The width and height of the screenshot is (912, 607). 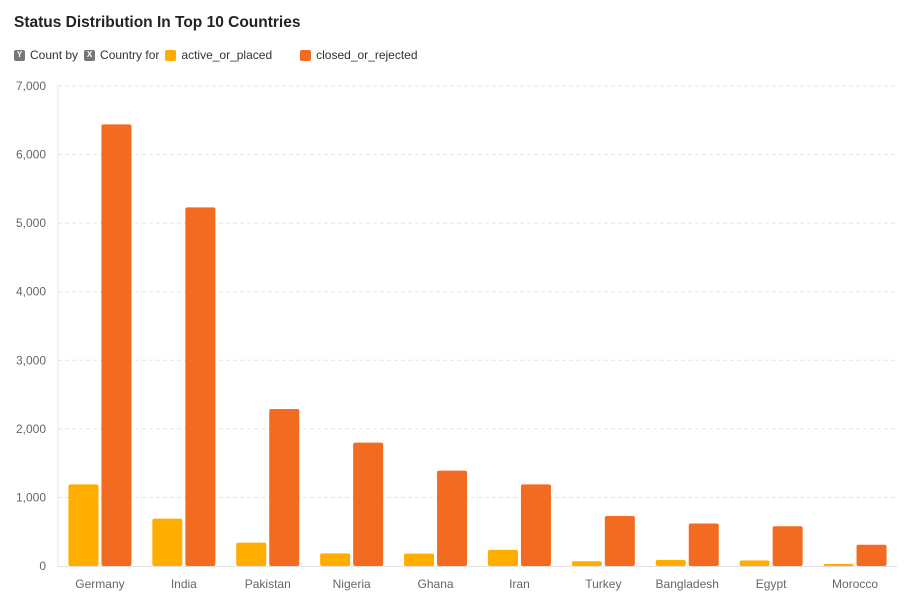 What do you see at coordinates (31, 360) in the screenshot?
I see `y-tick-label: 3,000` at bounding box center [31, 360].